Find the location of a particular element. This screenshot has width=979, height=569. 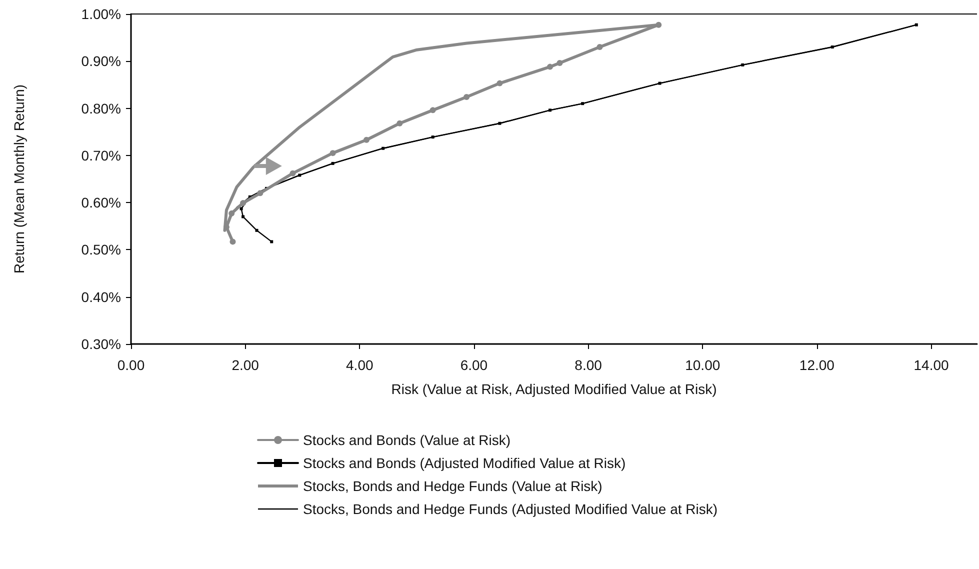

x-tick-label: 12.00 is located at coordinates (817, 365).